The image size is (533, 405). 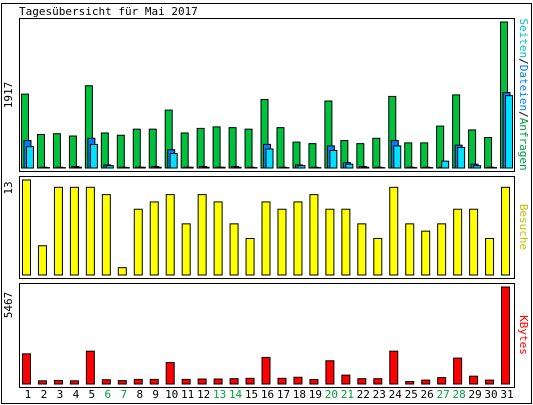 I want to click on day-label: 30, so click(x=490, y=394).